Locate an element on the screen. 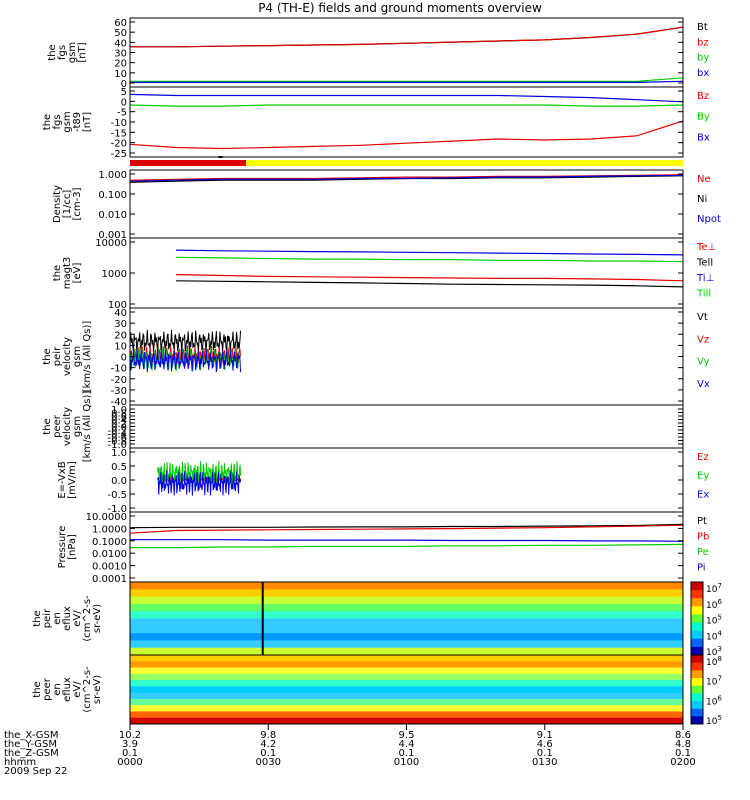 The image size is (750, 800). series-line-By is located at coordinates (406, 105).